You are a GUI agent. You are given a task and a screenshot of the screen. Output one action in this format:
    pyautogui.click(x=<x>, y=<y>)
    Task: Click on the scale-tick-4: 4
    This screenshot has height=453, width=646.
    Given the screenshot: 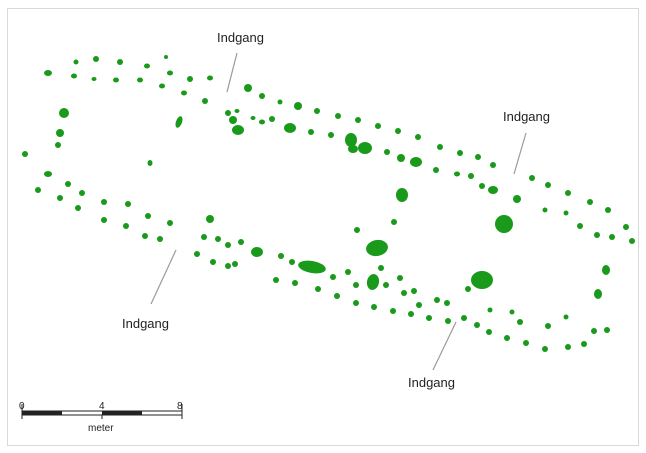 What is the action you would take?
    pyautogui.click(x=102, y=406)
    